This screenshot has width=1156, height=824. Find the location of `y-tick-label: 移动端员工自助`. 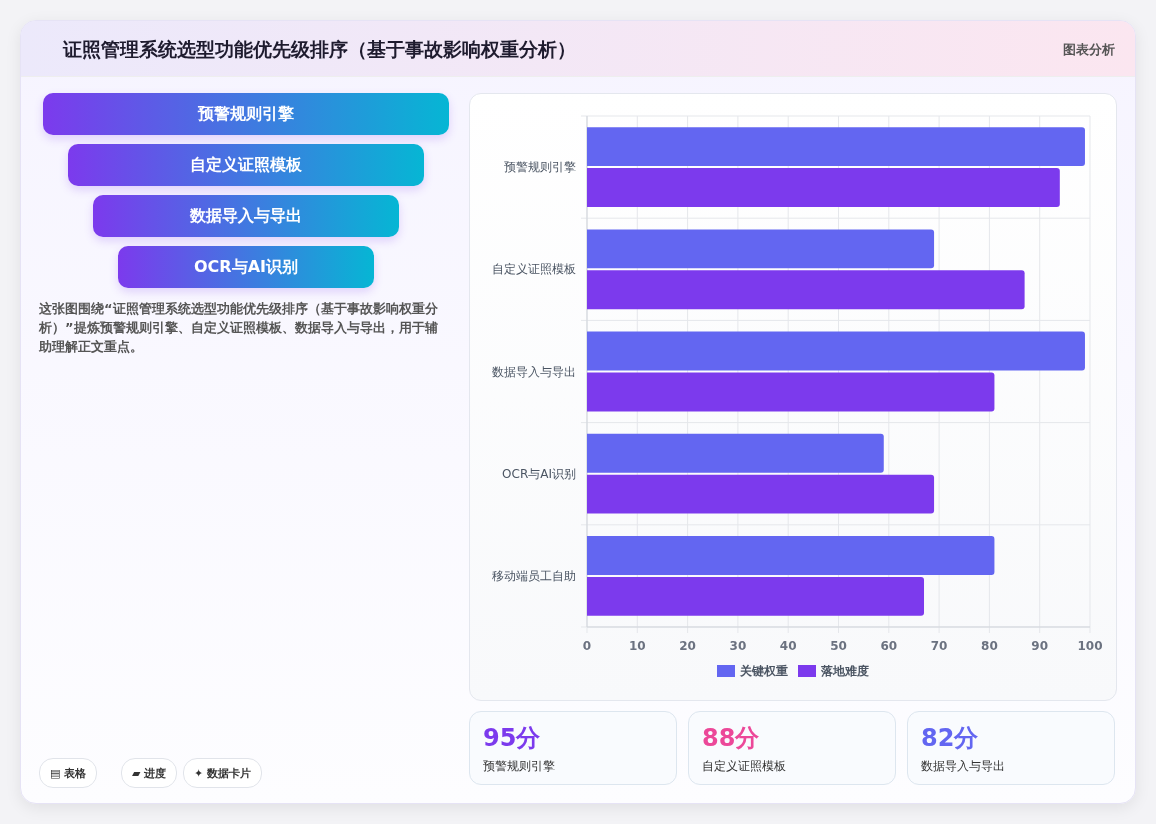

y-tick-label: 移动端员工自助 is located at coordinates (534, 575).